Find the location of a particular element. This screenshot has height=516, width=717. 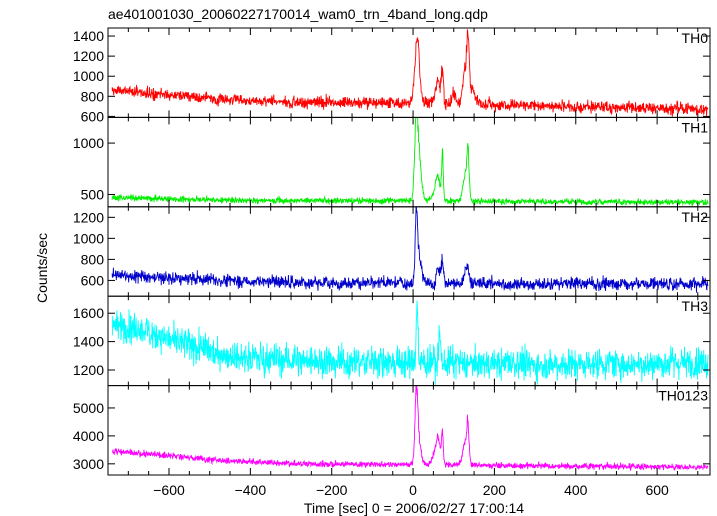

x-tick-label: 400 is located at coordinates (576, 490).